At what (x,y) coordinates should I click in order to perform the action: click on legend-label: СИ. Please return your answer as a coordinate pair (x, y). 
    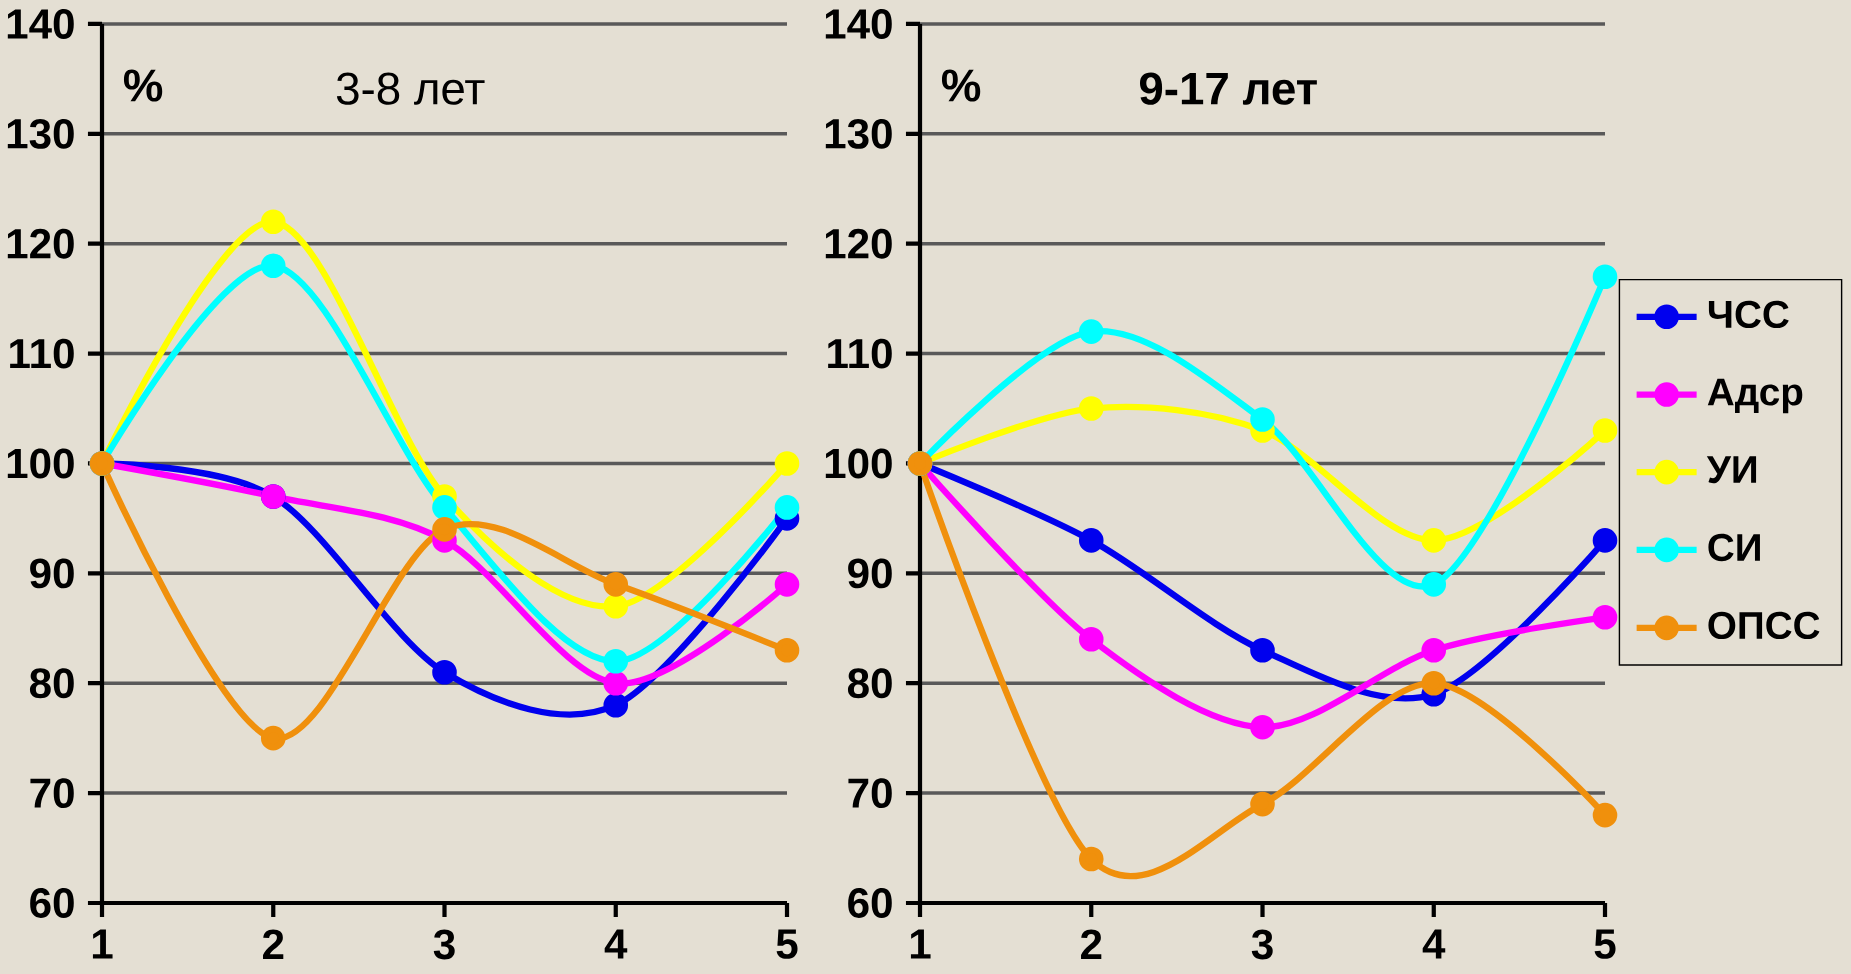
    Looking at the image, I should click on (1734, 547).